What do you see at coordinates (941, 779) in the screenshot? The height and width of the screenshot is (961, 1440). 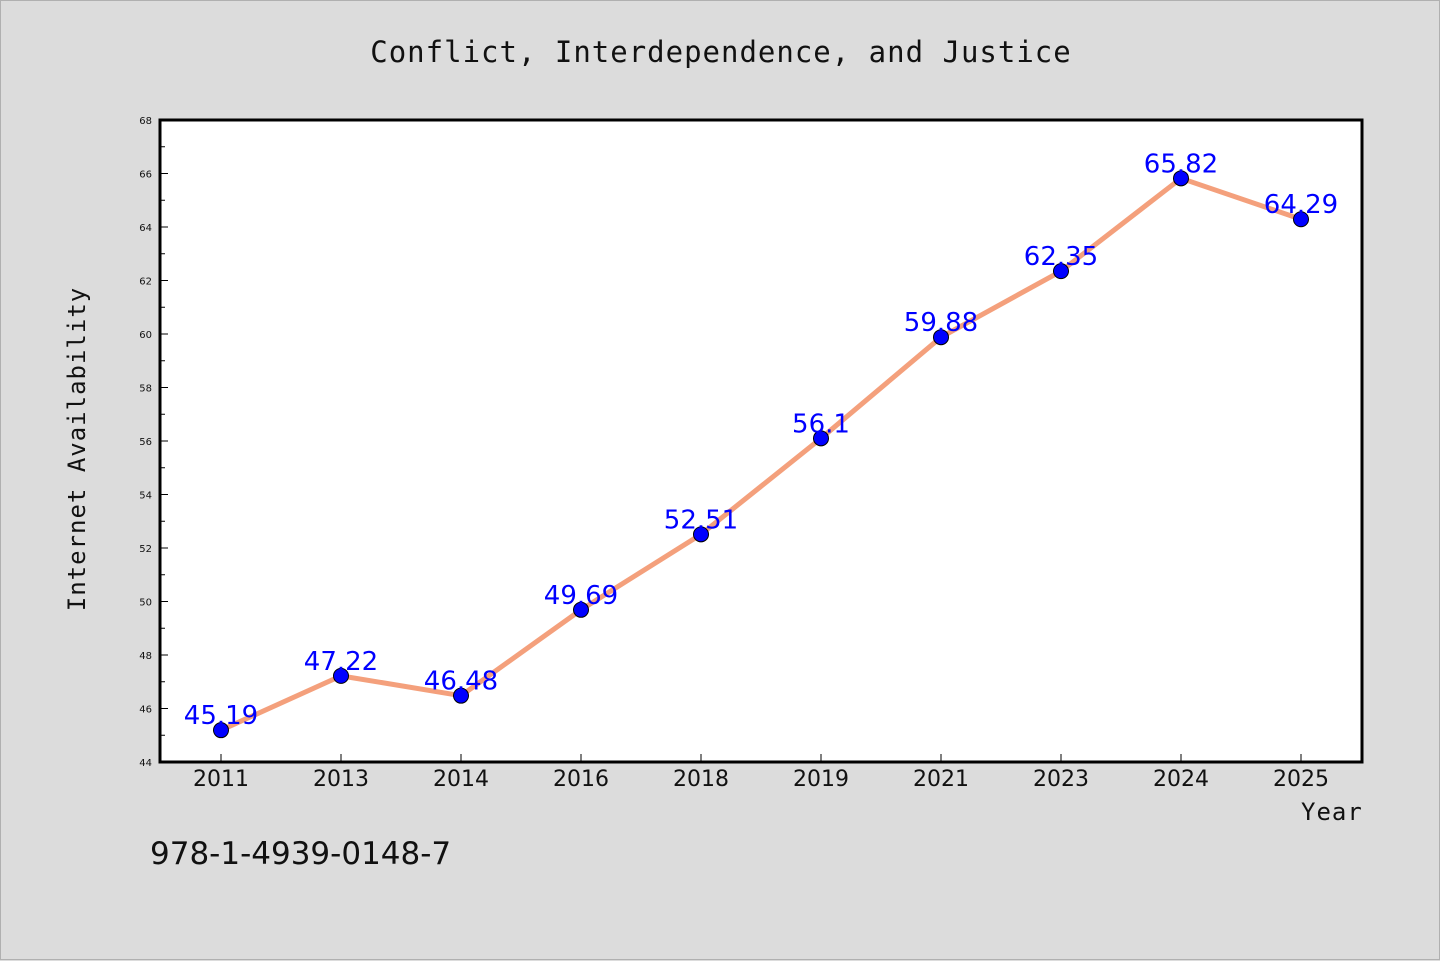 I see `x-tick-label: 2021` at bounding box center [941, 779].